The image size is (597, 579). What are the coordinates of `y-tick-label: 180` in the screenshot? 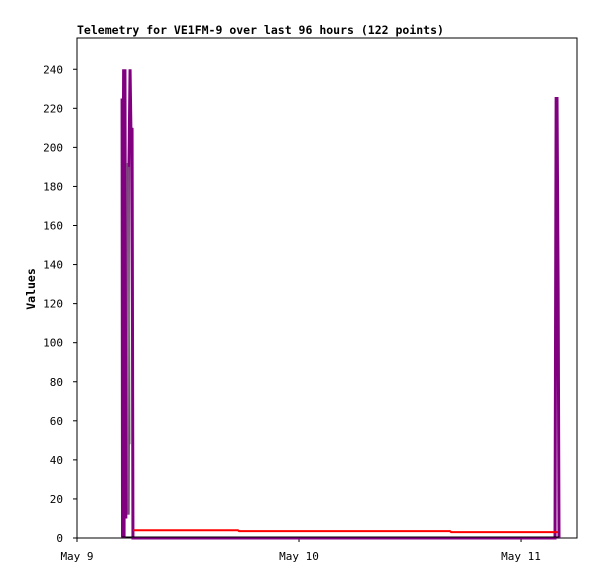 It's located at (53, 186).